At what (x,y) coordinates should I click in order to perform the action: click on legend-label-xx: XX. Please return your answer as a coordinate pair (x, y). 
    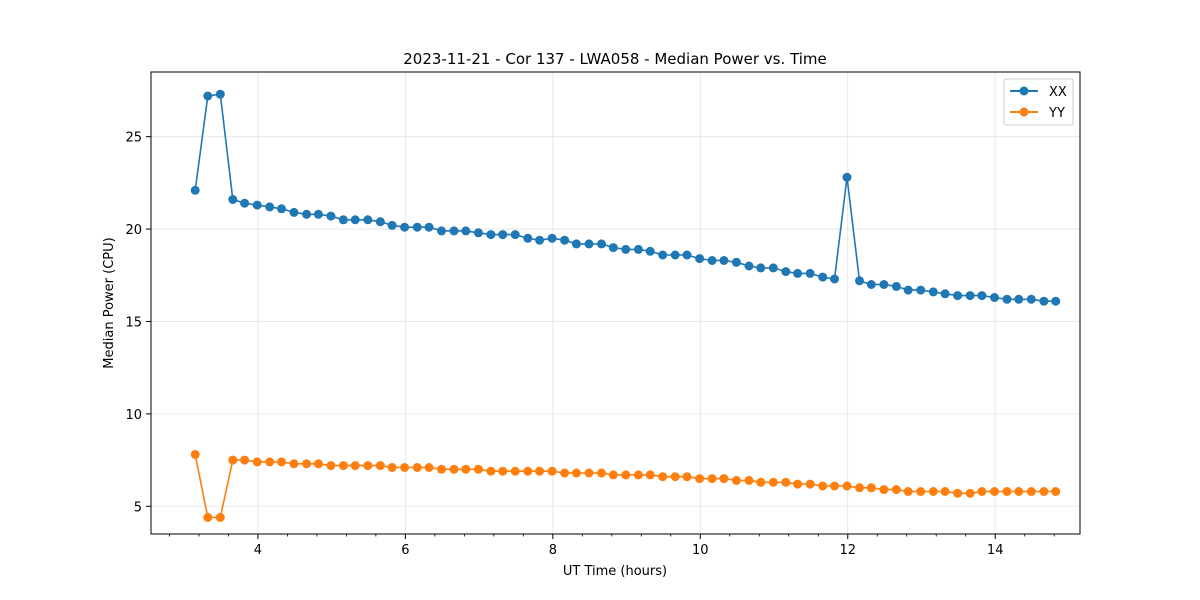
    Looking at the image, I should click on (1058, 92).